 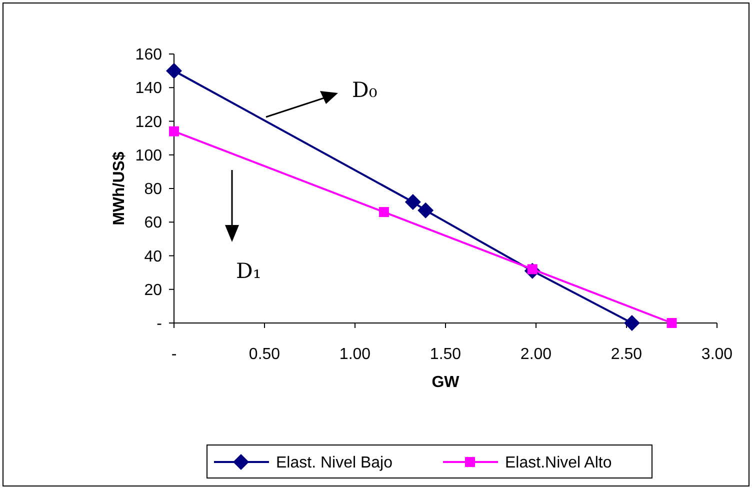 I want to click on y-tick-label: 60, so click(x=153, y=223).